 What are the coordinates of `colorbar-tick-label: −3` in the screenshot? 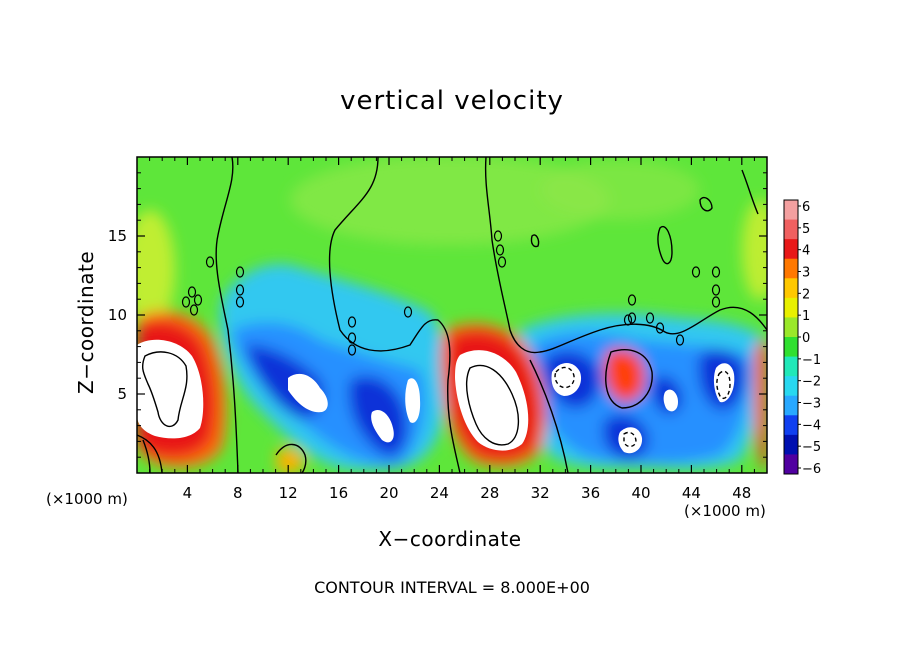 It's located at (811, 404).